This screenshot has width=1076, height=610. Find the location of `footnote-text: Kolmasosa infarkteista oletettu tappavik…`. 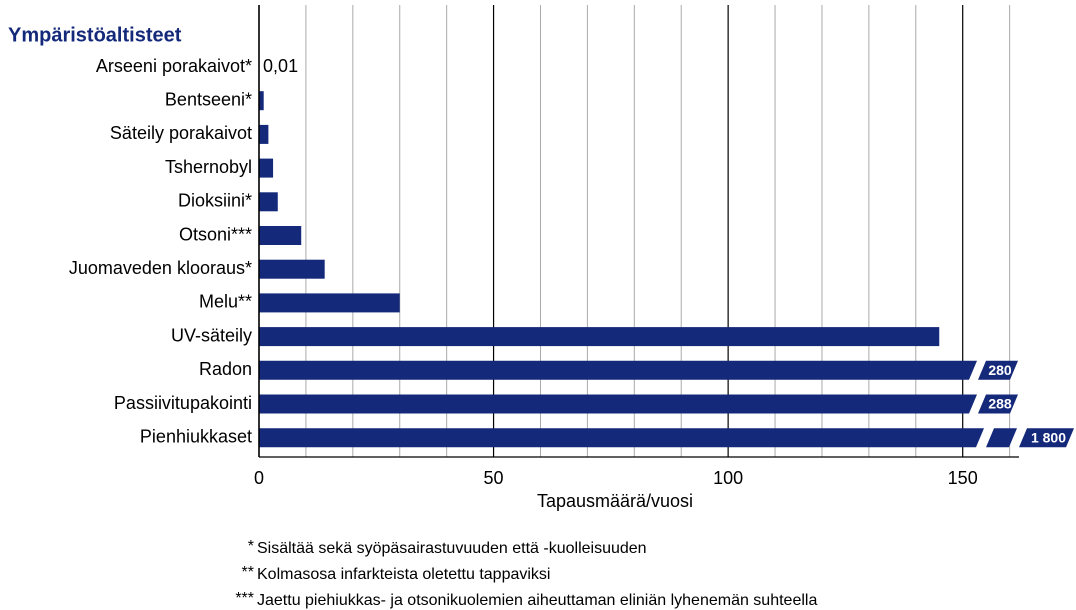

footnote-text: Kolmasosa infarkteista oletettu tappavik… is located at coordinates (403, 574).